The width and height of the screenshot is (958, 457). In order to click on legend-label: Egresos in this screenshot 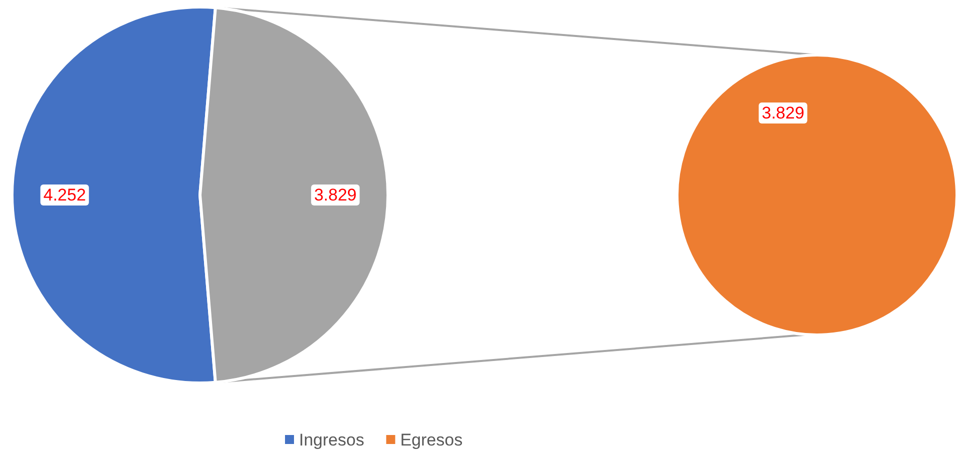, I will do `click(431, 440)`.